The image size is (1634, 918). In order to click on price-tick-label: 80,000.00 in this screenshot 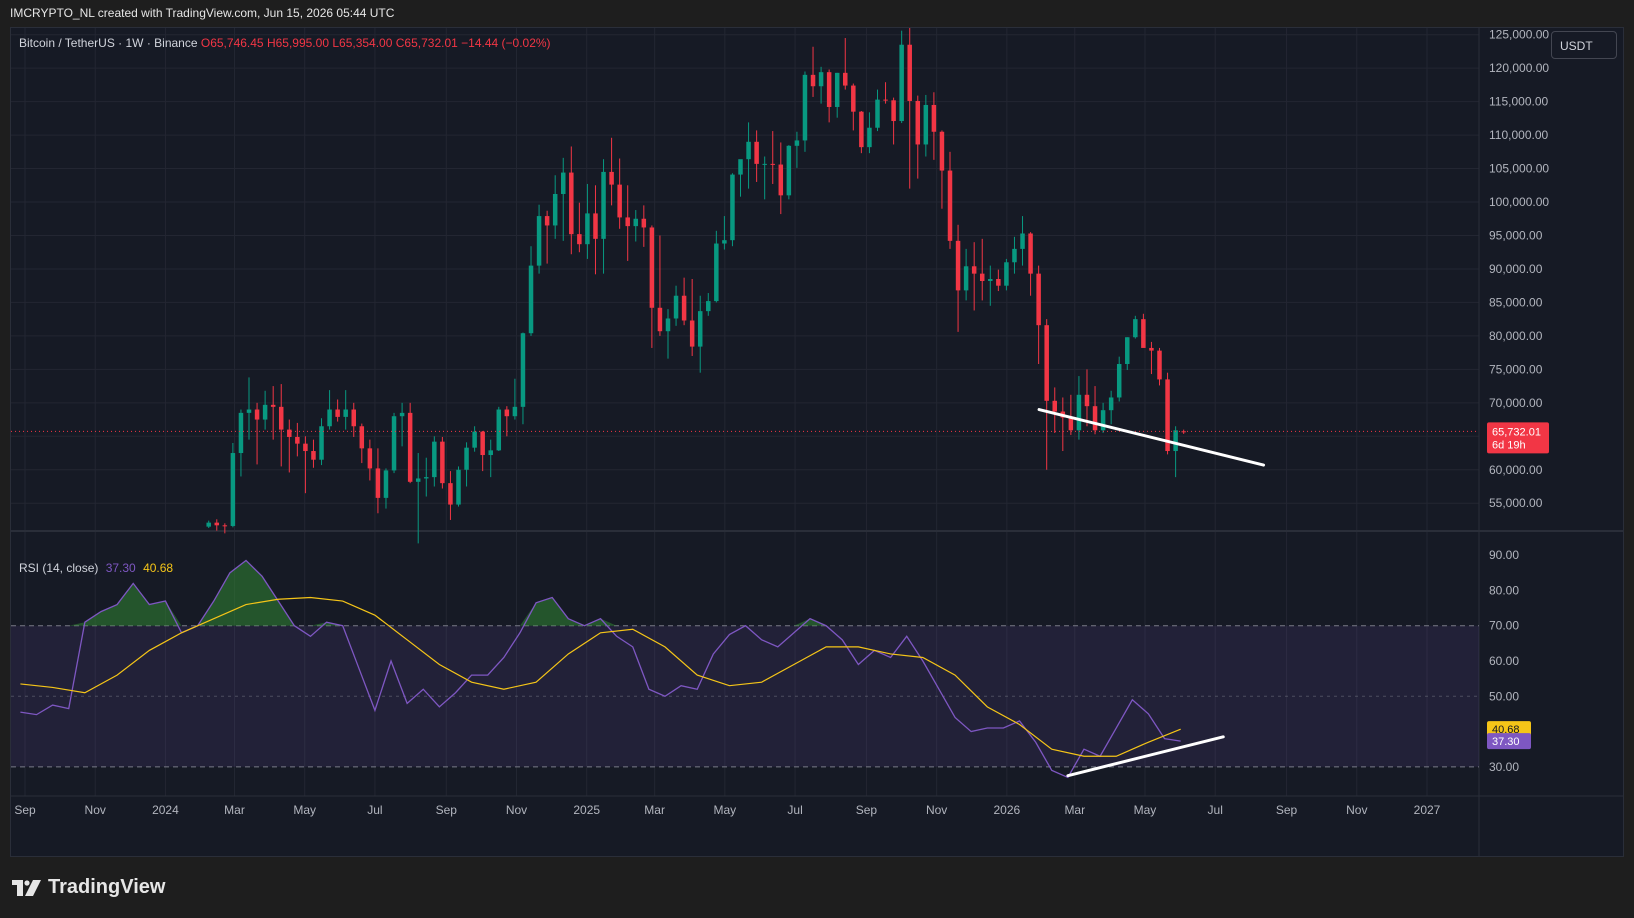, I will do `click(1516, 336)`.